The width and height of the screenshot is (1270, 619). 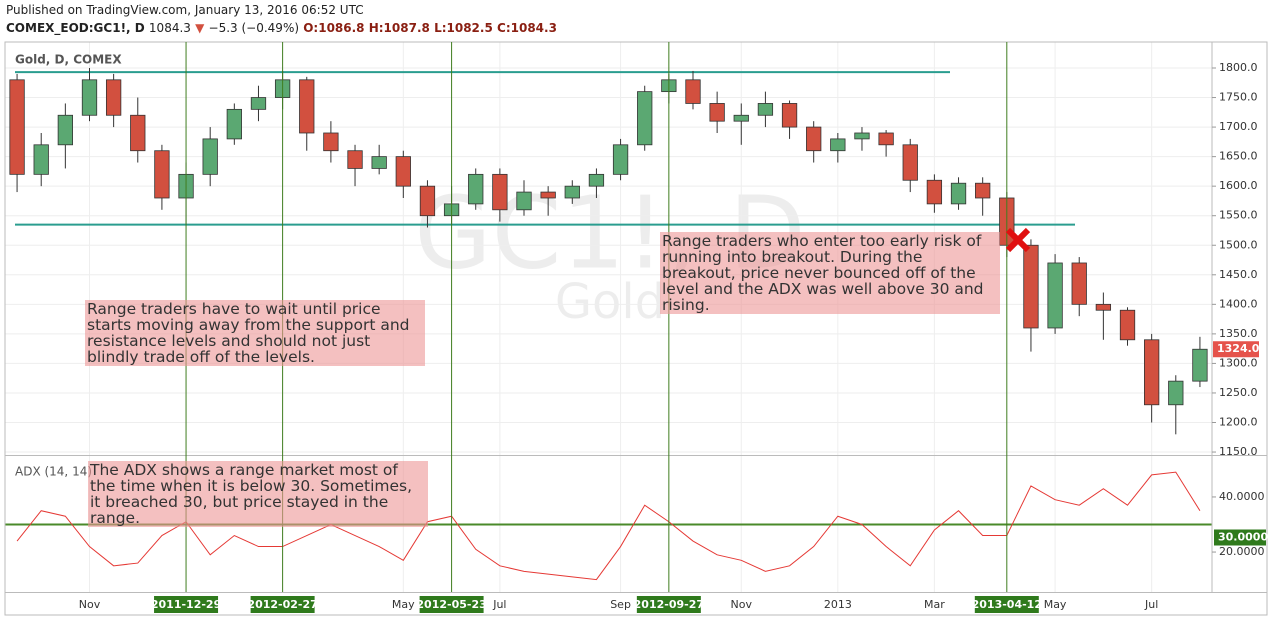 I want to click on x-tick-label: 2011-12-29, so click(x=186, y=604).